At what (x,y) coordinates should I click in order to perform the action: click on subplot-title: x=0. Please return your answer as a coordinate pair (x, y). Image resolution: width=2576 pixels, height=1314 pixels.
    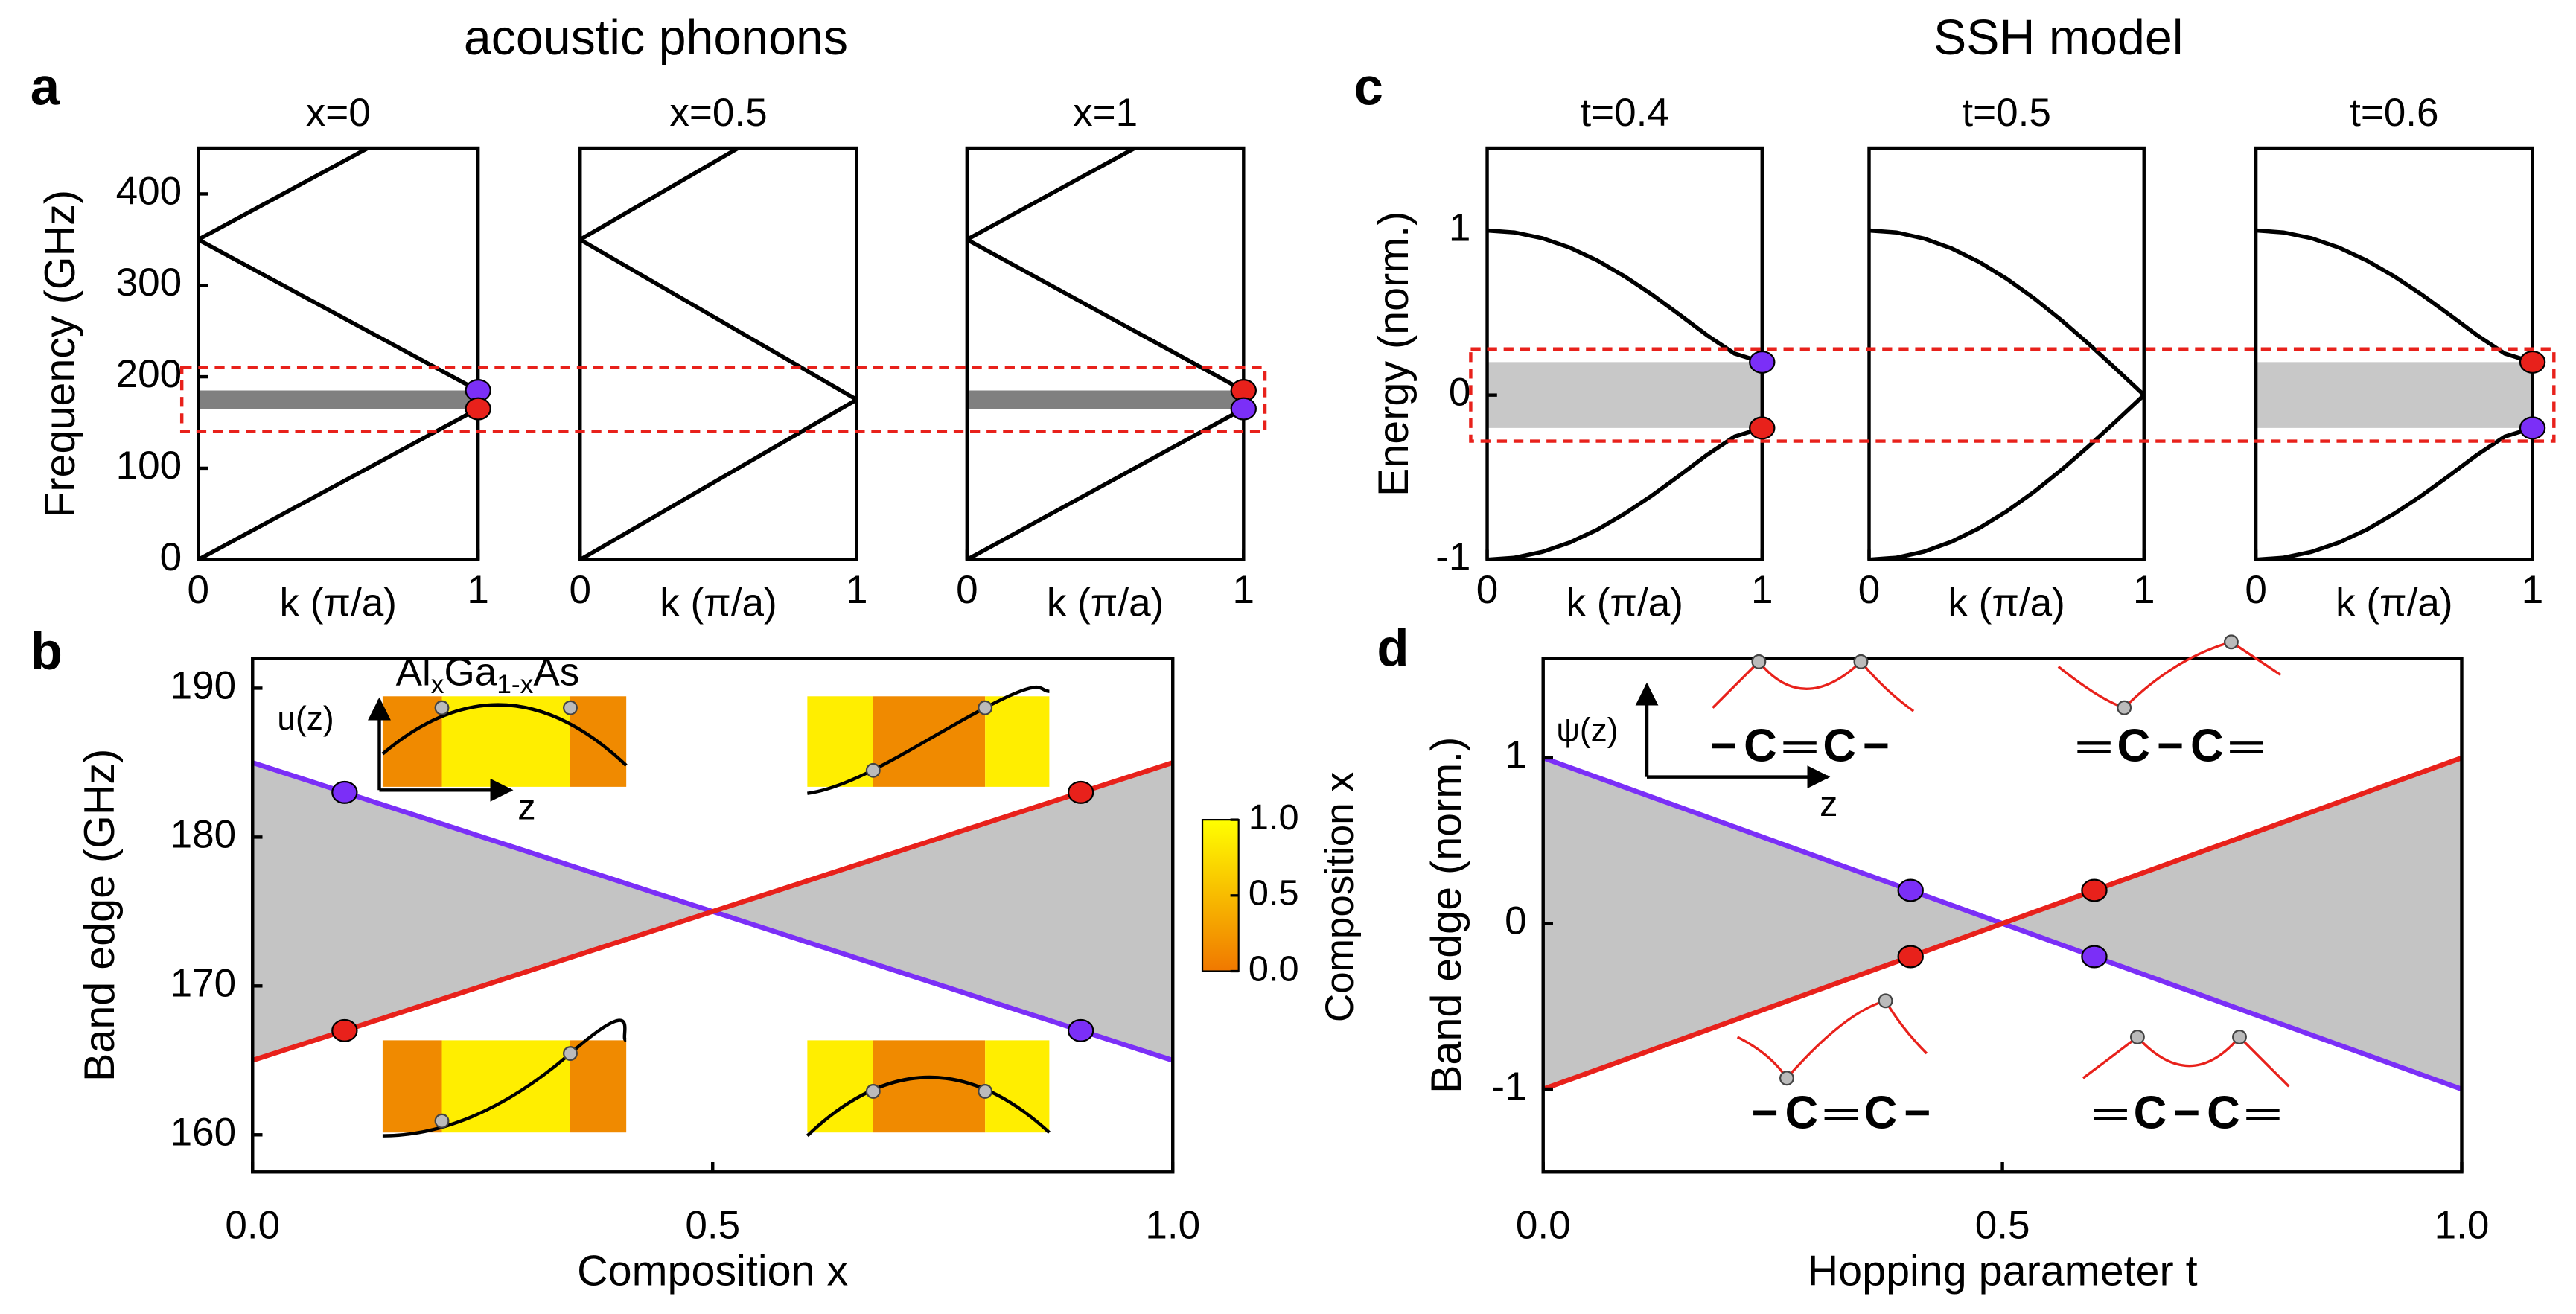
    Looking at the image, I should click on (338, 113).